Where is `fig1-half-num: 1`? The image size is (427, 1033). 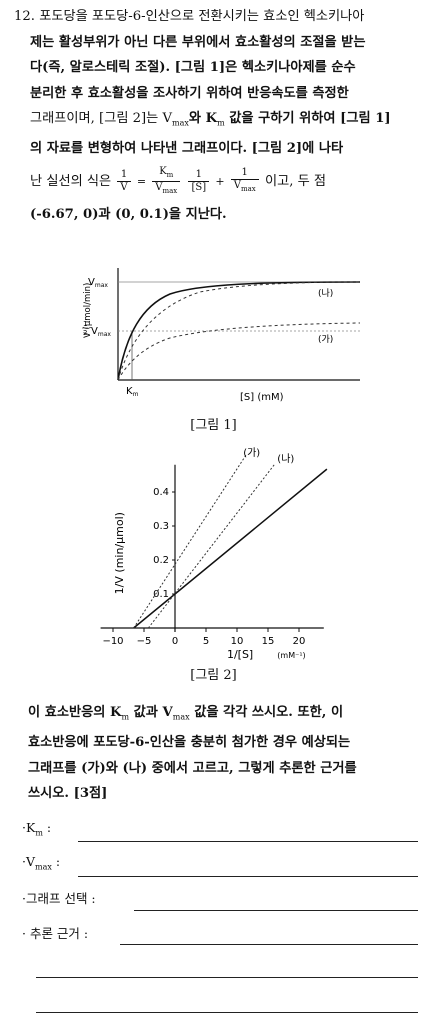 fig1-half-num: 1 is located at coordinates (85, 324).